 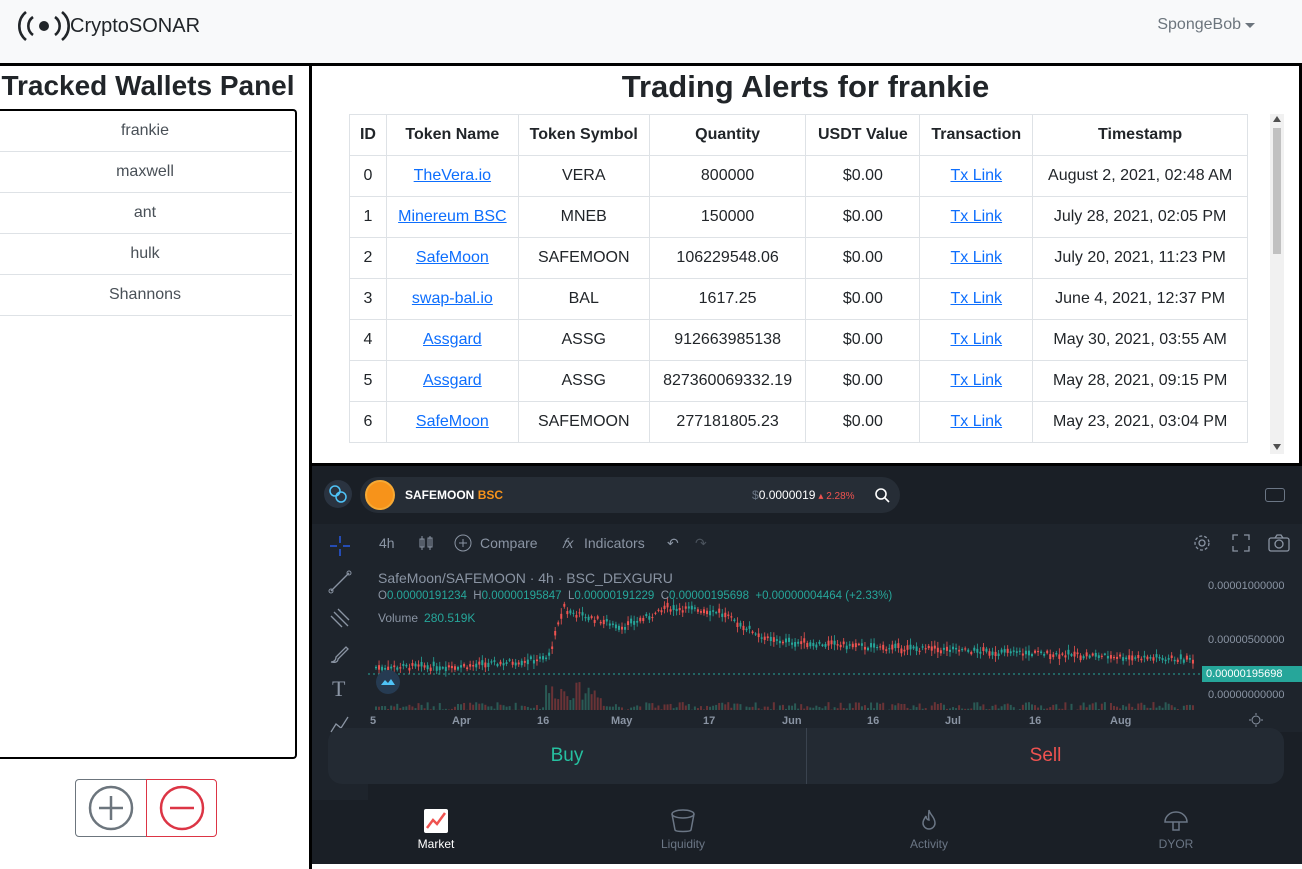 What do you see at coordinates (387, 543) in the screenshot?
I see `interval-button: 4h` at bounding box center [387, 543].